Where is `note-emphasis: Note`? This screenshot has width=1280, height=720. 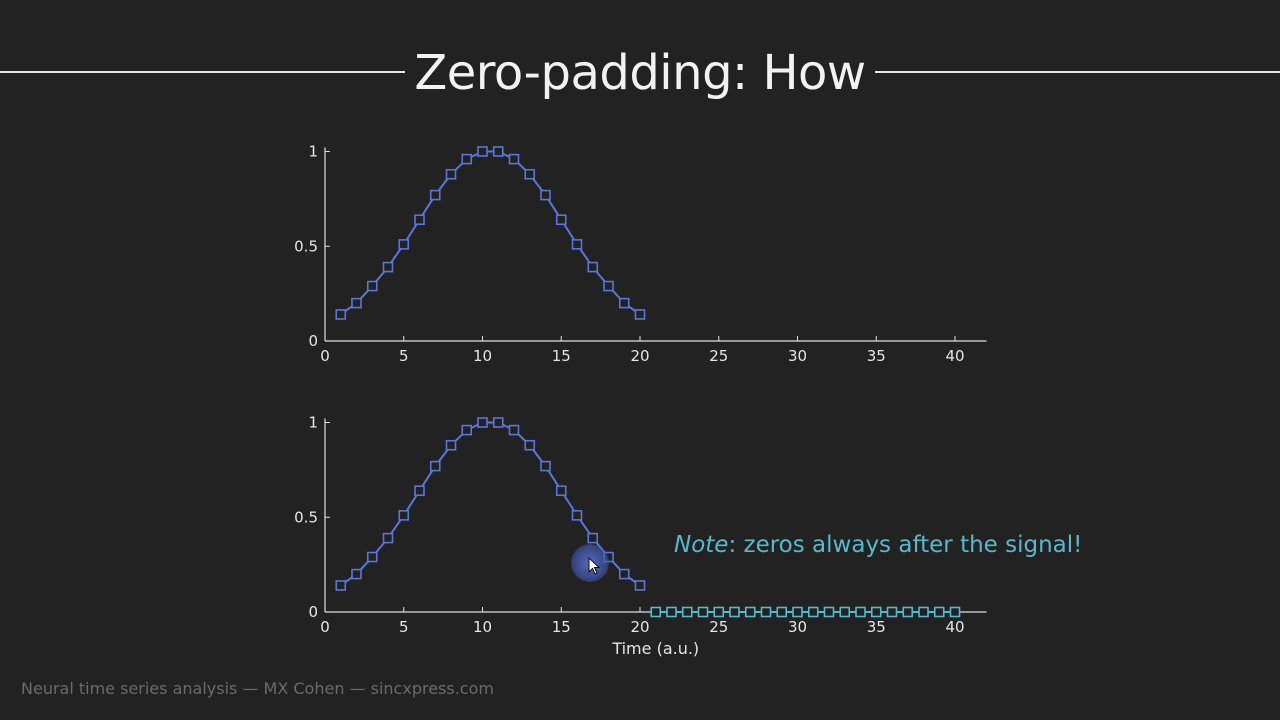
note-emphasis: Note is located at coordinates (701, 545).